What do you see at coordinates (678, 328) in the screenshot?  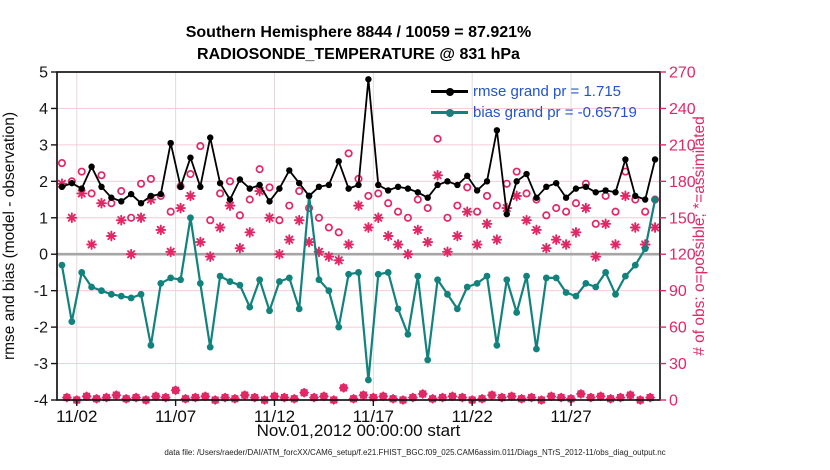 I see `y-right-tick-label: 60` at bounding box center [678, 328].